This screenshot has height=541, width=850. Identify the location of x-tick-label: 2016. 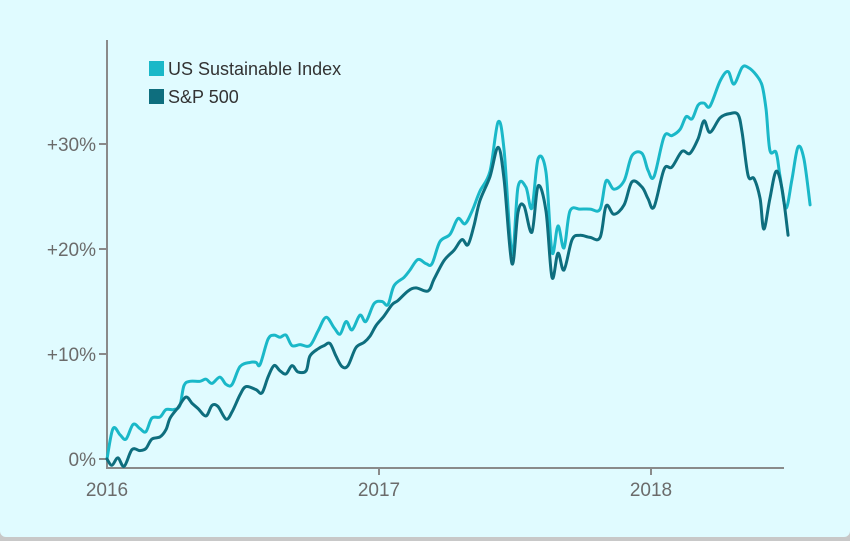
(107, 490).